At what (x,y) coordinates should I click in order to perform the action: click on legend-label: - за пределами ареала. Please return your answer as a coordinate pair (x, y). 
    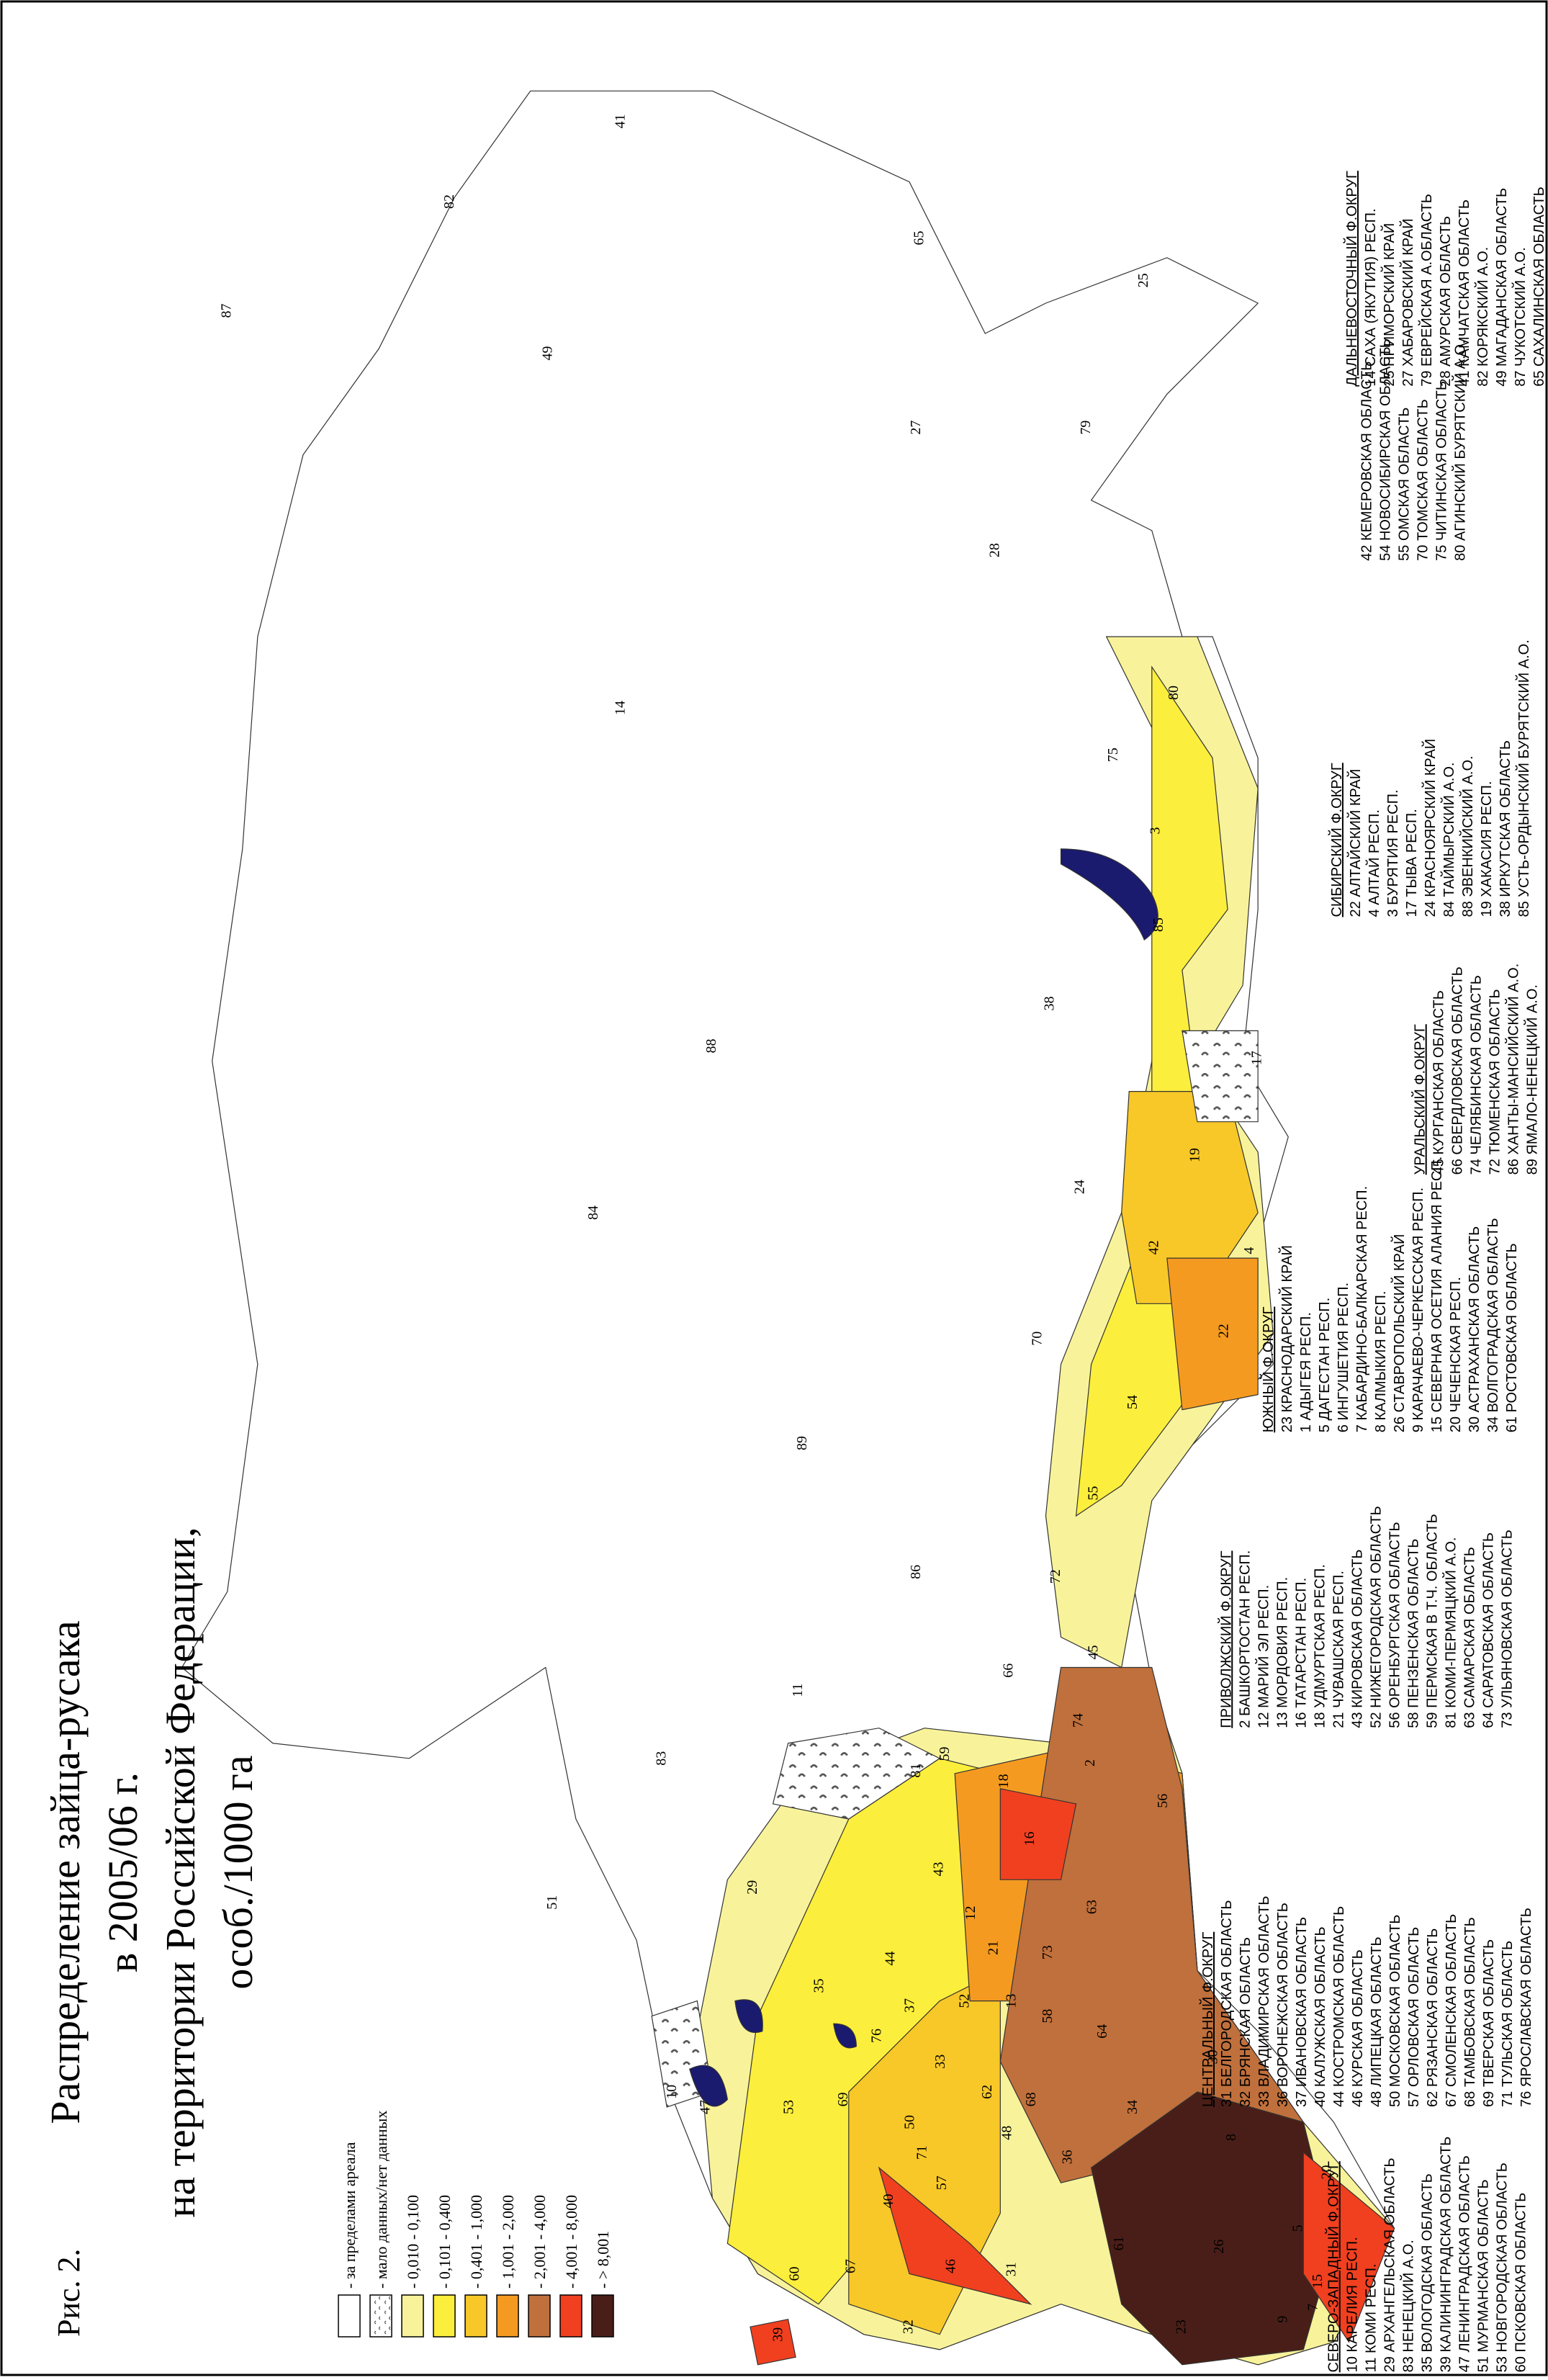
    Looking at the image, I should click on (350, 2215).